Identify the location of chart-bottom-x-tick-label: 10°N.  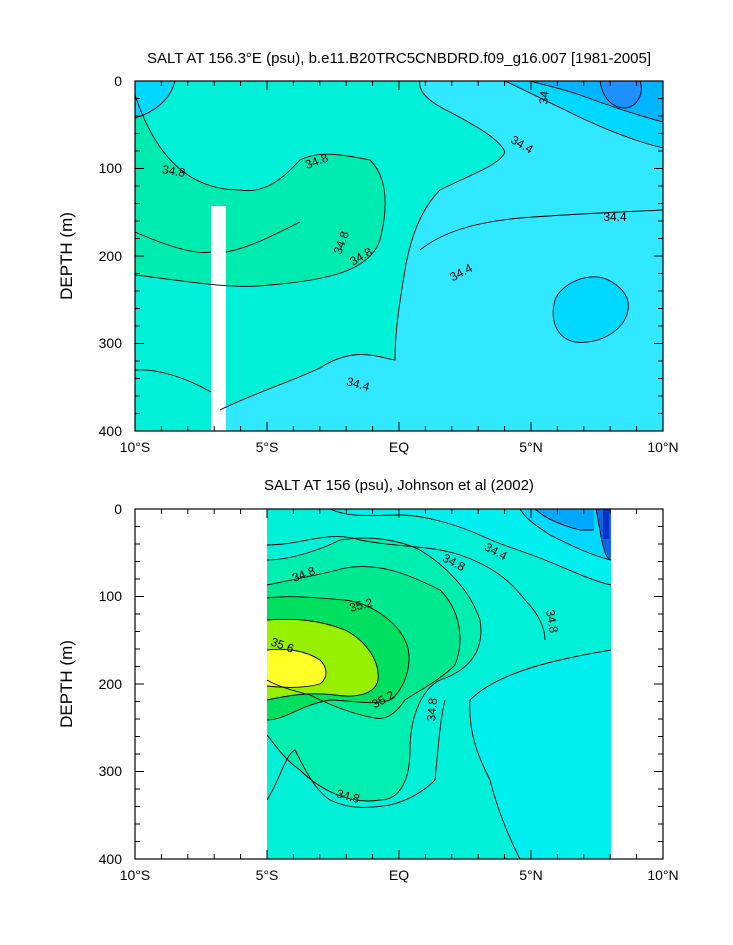
(662, 875).